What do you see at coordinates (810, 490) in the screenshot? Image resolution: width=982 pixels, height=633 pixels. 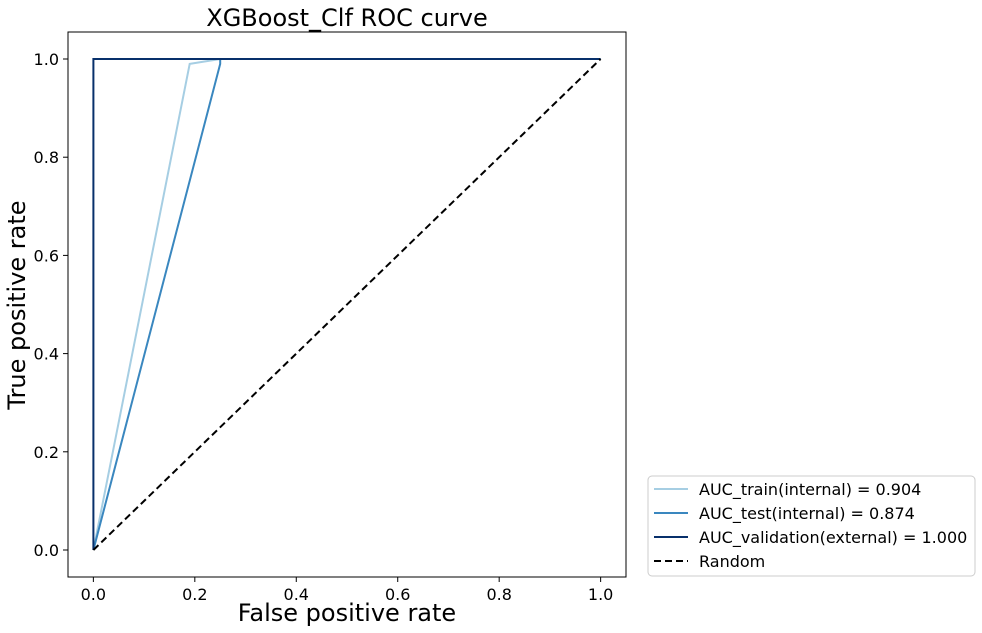 I see `legend-label: AUC_train(internal) = 0.904` at bounding box center [810, 490].